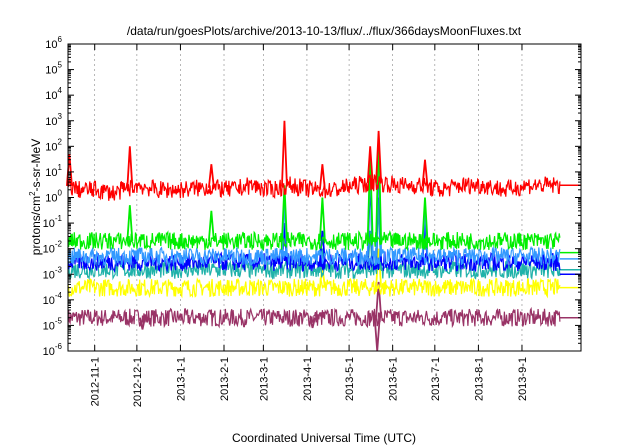  I want to click on y-tick-label: 10⁻⁵, so click(53, 324).